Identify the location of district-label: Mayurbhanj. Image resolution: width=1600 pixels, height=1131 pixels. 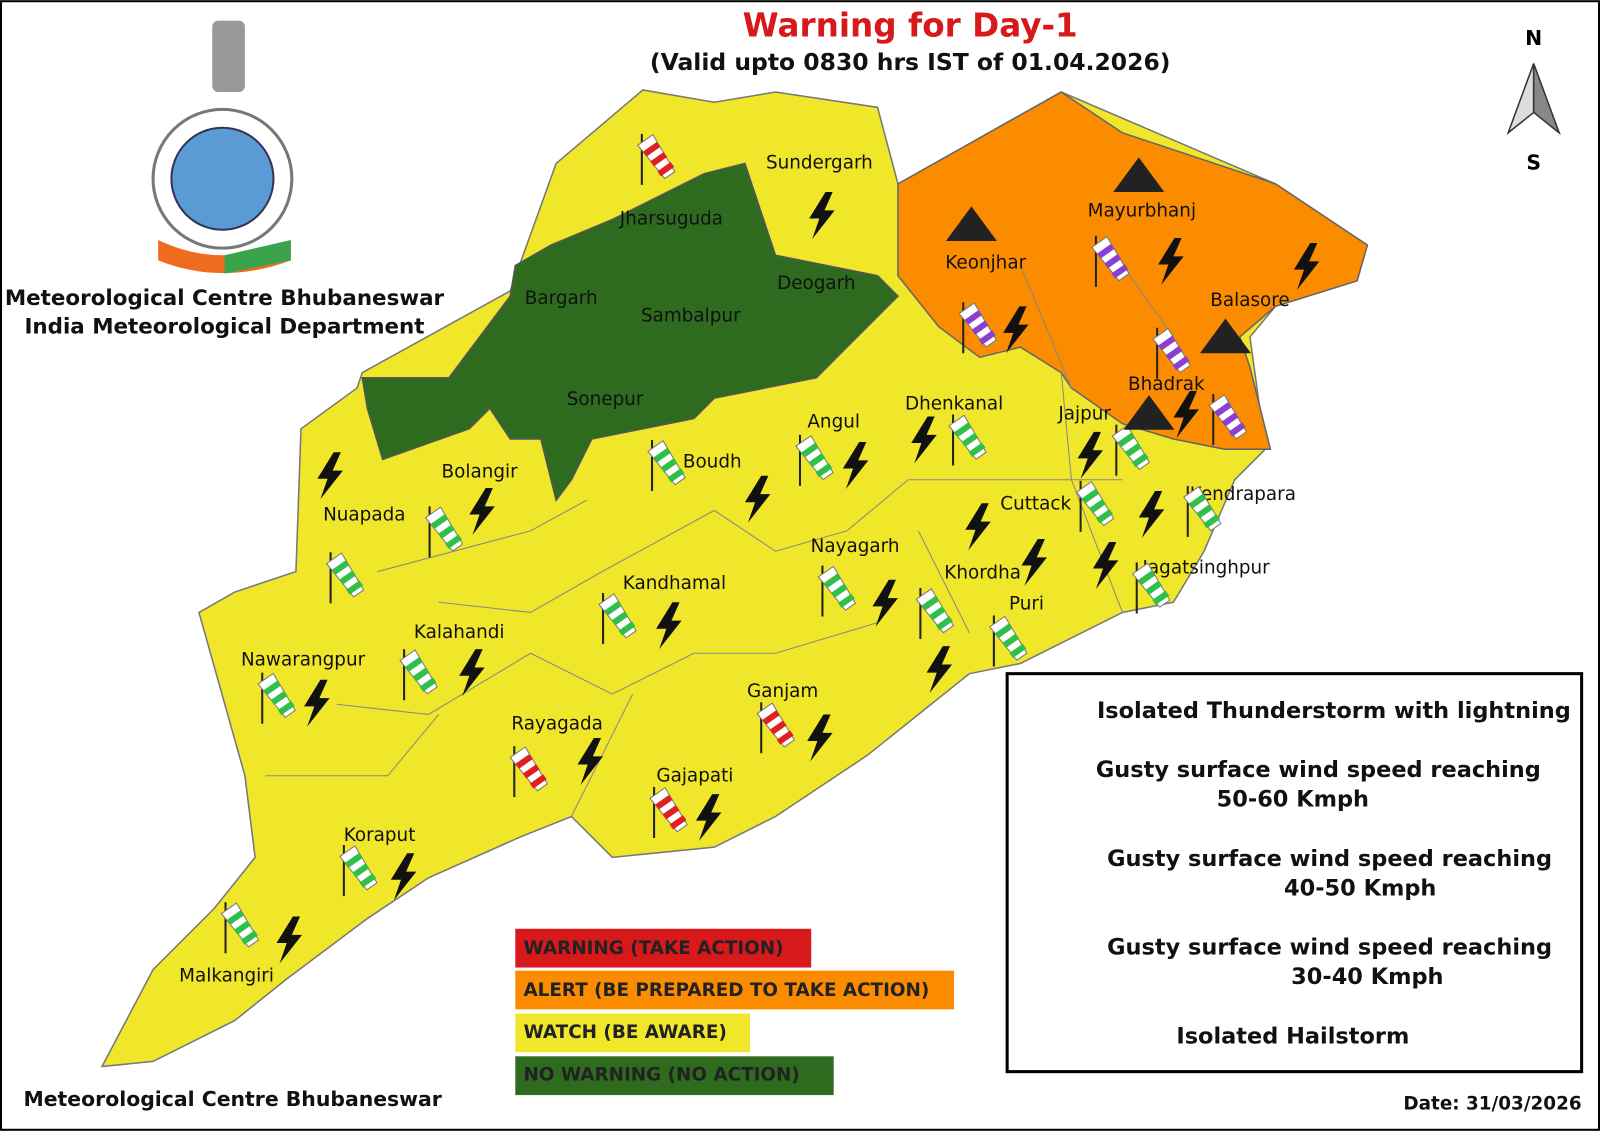
(1142, 210).